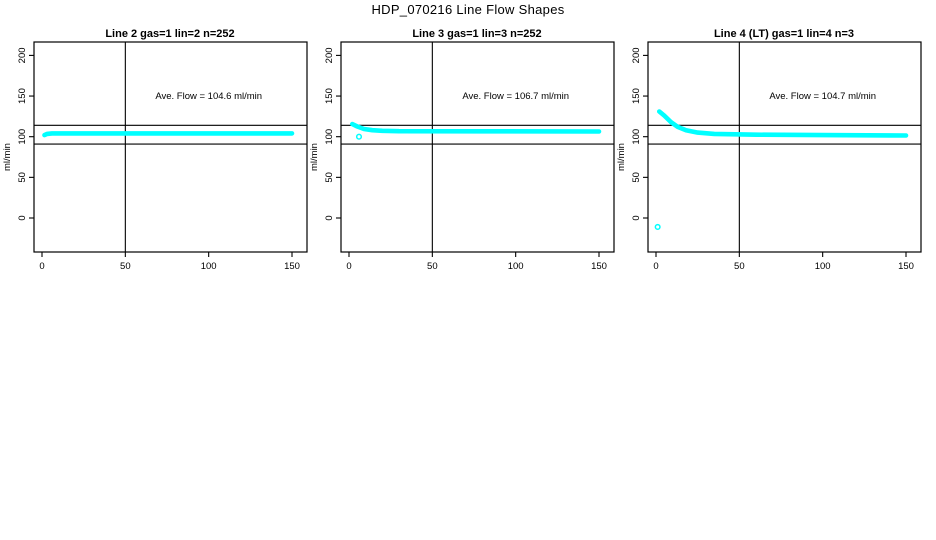 The image size is (936, 540). Describe the element at coordinates (515, 96) in the screenshot. I see `ave-flow-annotation: Ave. Flow = 106.7 ml/min` at that location.